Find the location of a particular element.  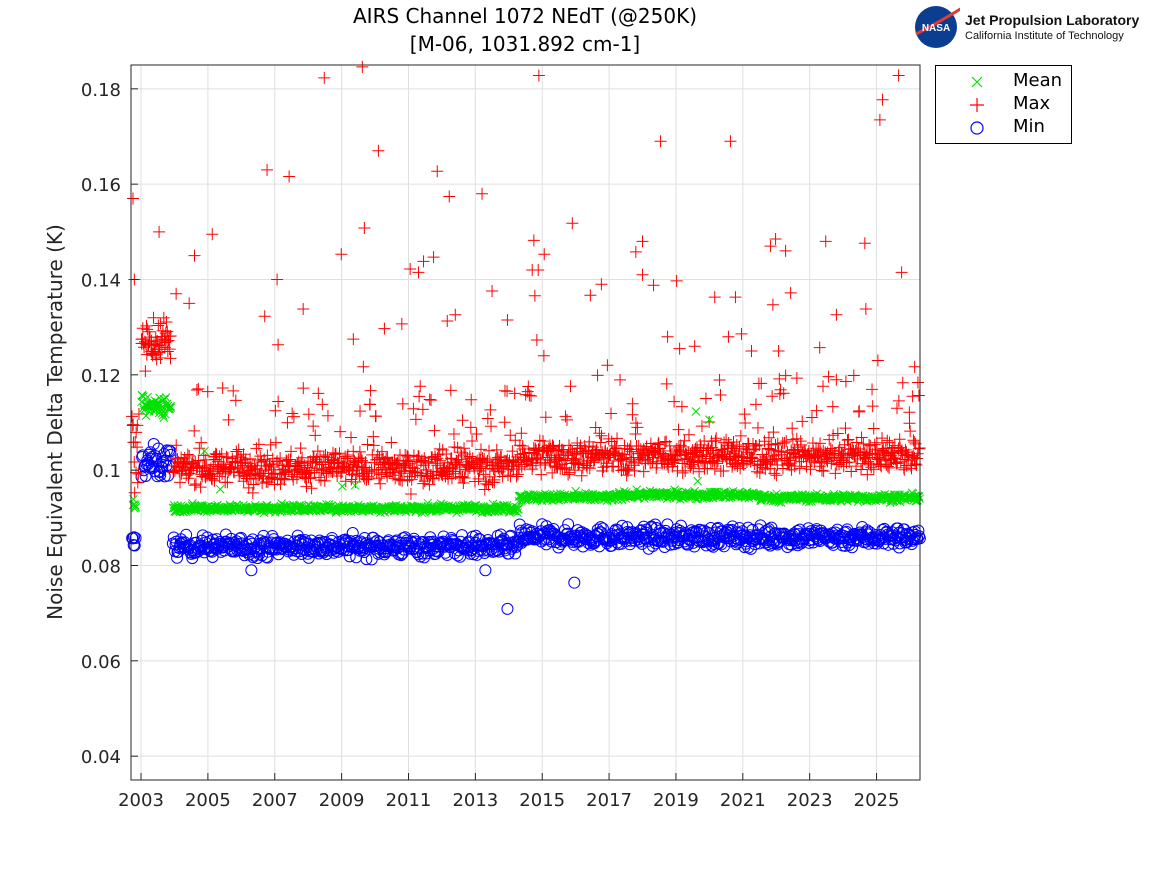

x-tick-label: 2015 is located at coordinates (542, 800).